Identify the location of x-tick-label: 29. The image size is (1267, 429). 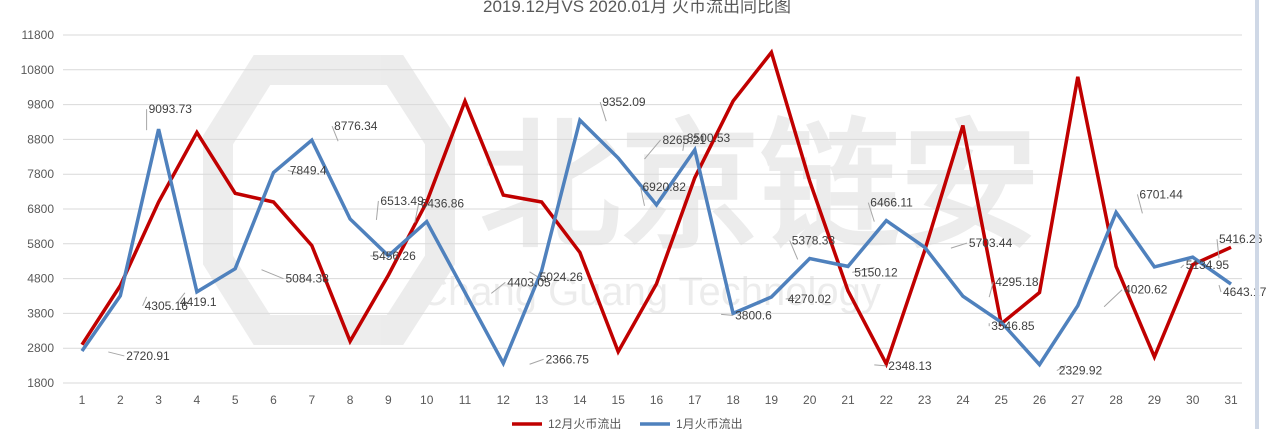
(1155, 400).